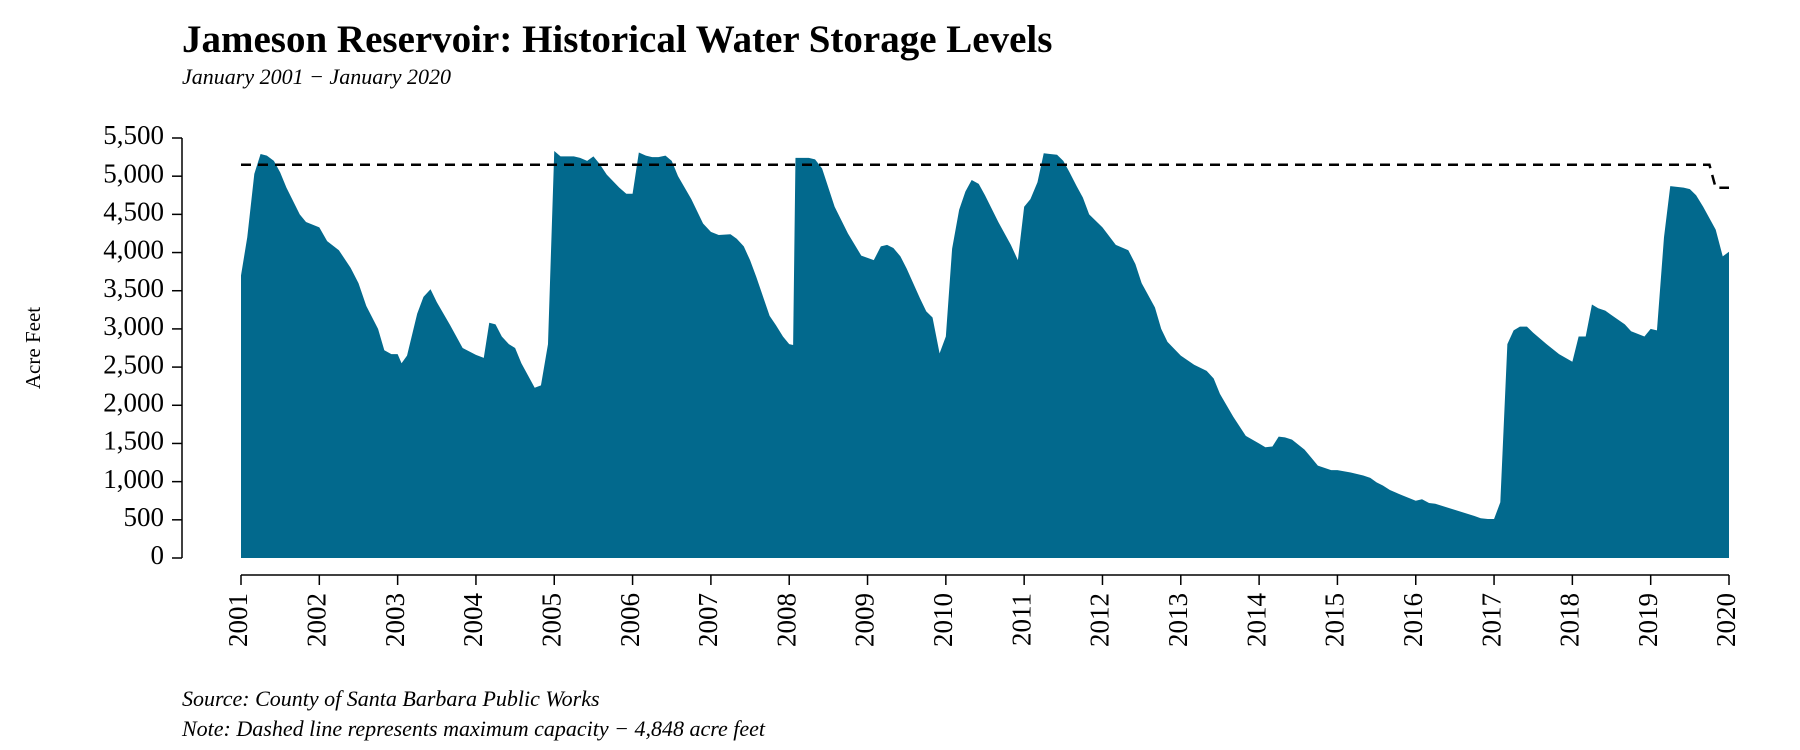 The width and height of the screenshot is (1800, 750). I want to click on capacity-line, so click(985, 176).